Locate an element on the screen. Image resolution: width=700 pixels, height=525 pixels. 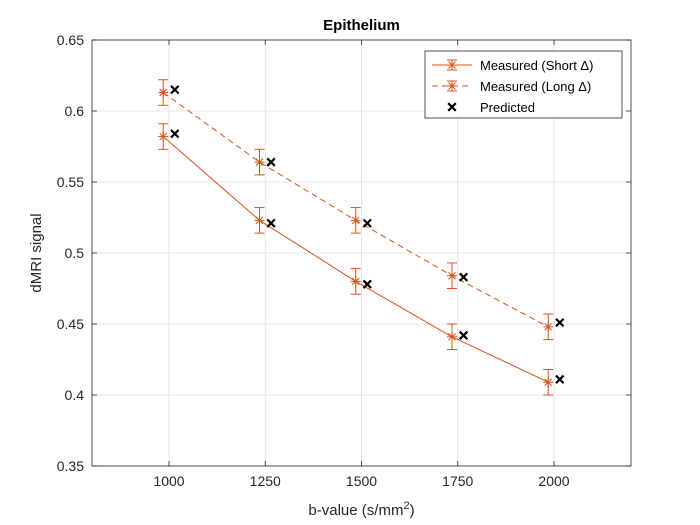
y-tick-label: 0.55 is located at coordinates (70, 182).